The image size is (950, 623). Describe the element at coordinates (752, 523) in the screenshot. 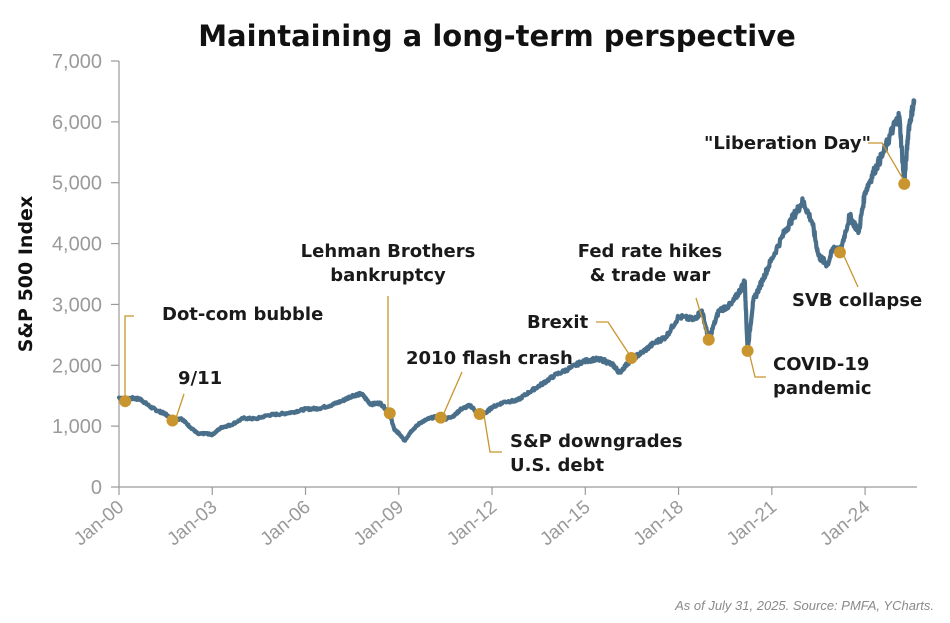

I see `x-tick-label: Jan-21` at that location.